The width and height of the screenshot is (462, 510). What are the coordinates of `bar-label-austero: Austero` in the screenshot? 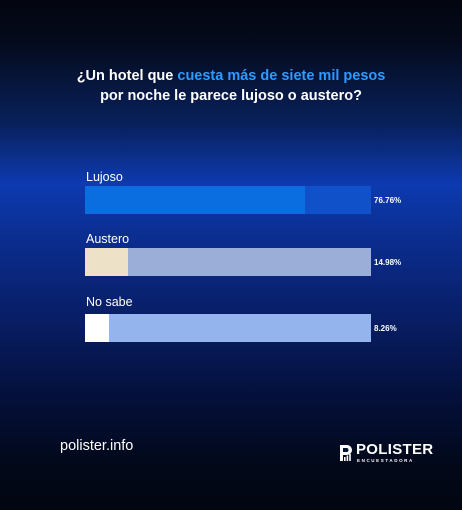 It's located at (108, 239).